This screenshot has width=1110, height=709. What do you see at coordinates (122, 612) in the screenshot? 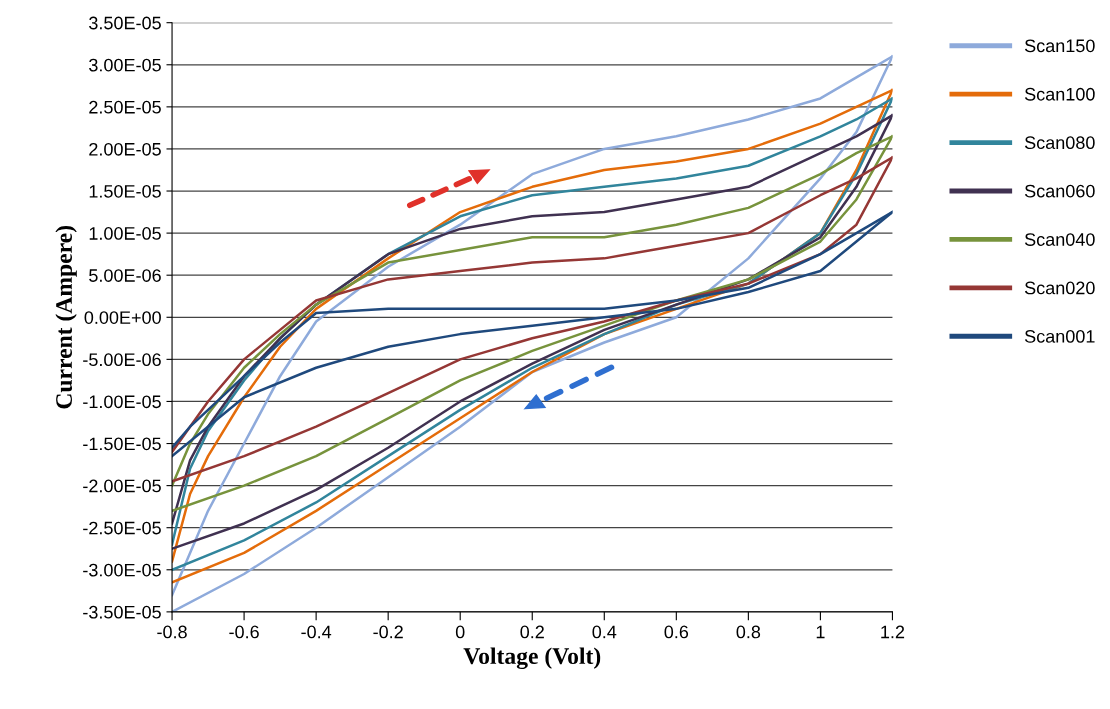
I see `y-tick-label: -3.50E-05` at bounding box center [122, 612].